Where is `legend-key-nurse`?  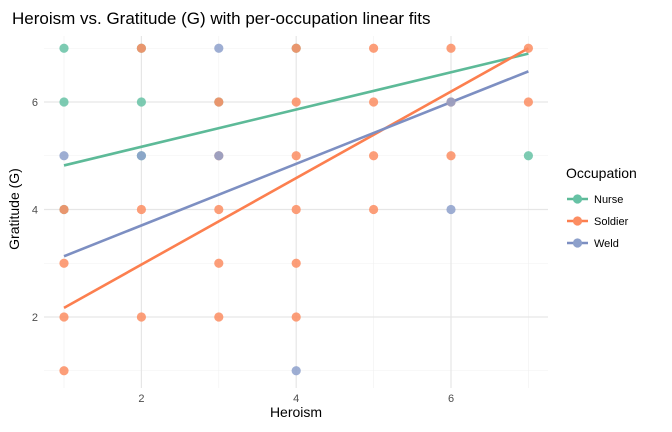 legend-key-nurse is located at coordinates (577, 199).